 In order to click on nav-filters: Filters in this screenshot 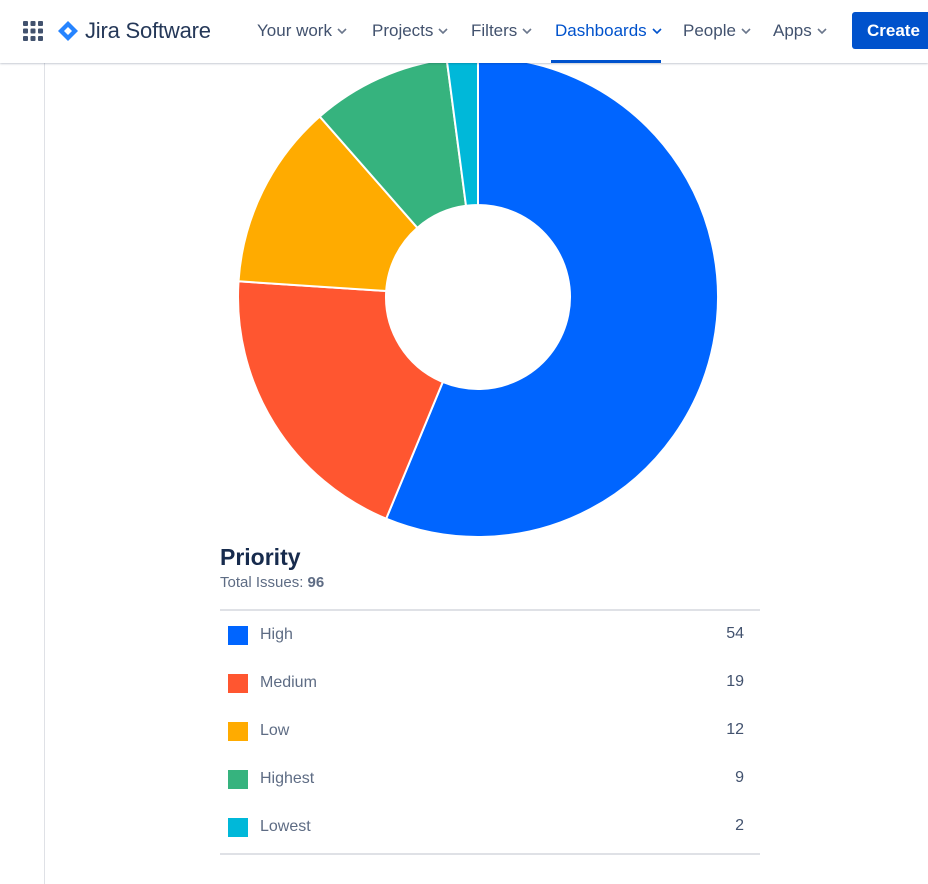, I will do `click(501, 31)`.